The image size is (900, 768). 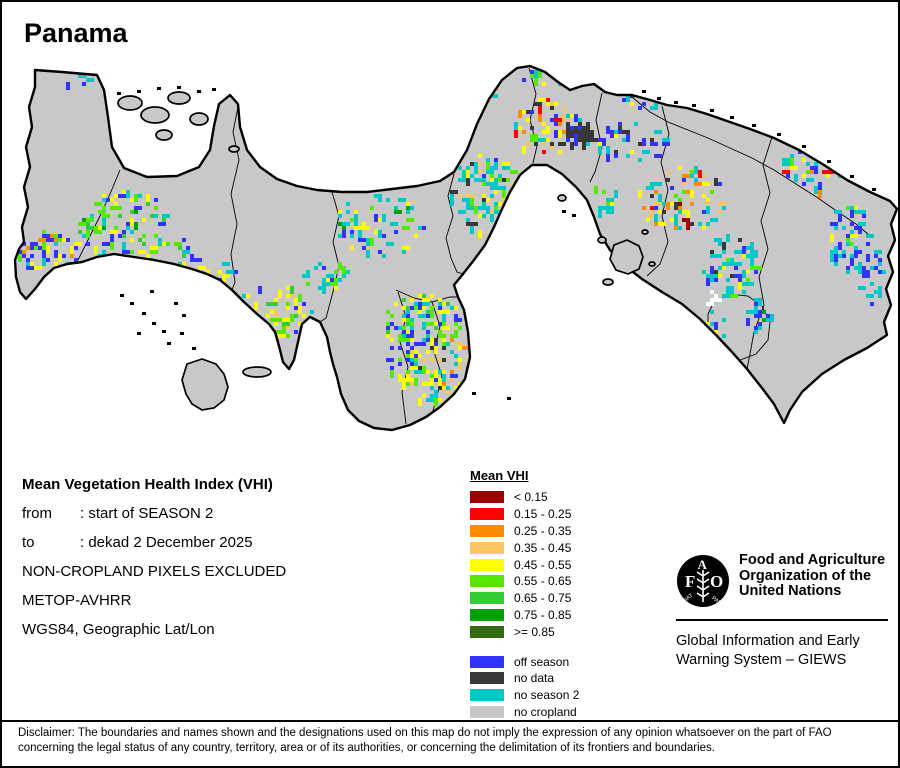 What do you see at coordinates (805, 575) in the screenshot?
I see `fao-org-line: Organization of the` at bounding box center [805, 575].